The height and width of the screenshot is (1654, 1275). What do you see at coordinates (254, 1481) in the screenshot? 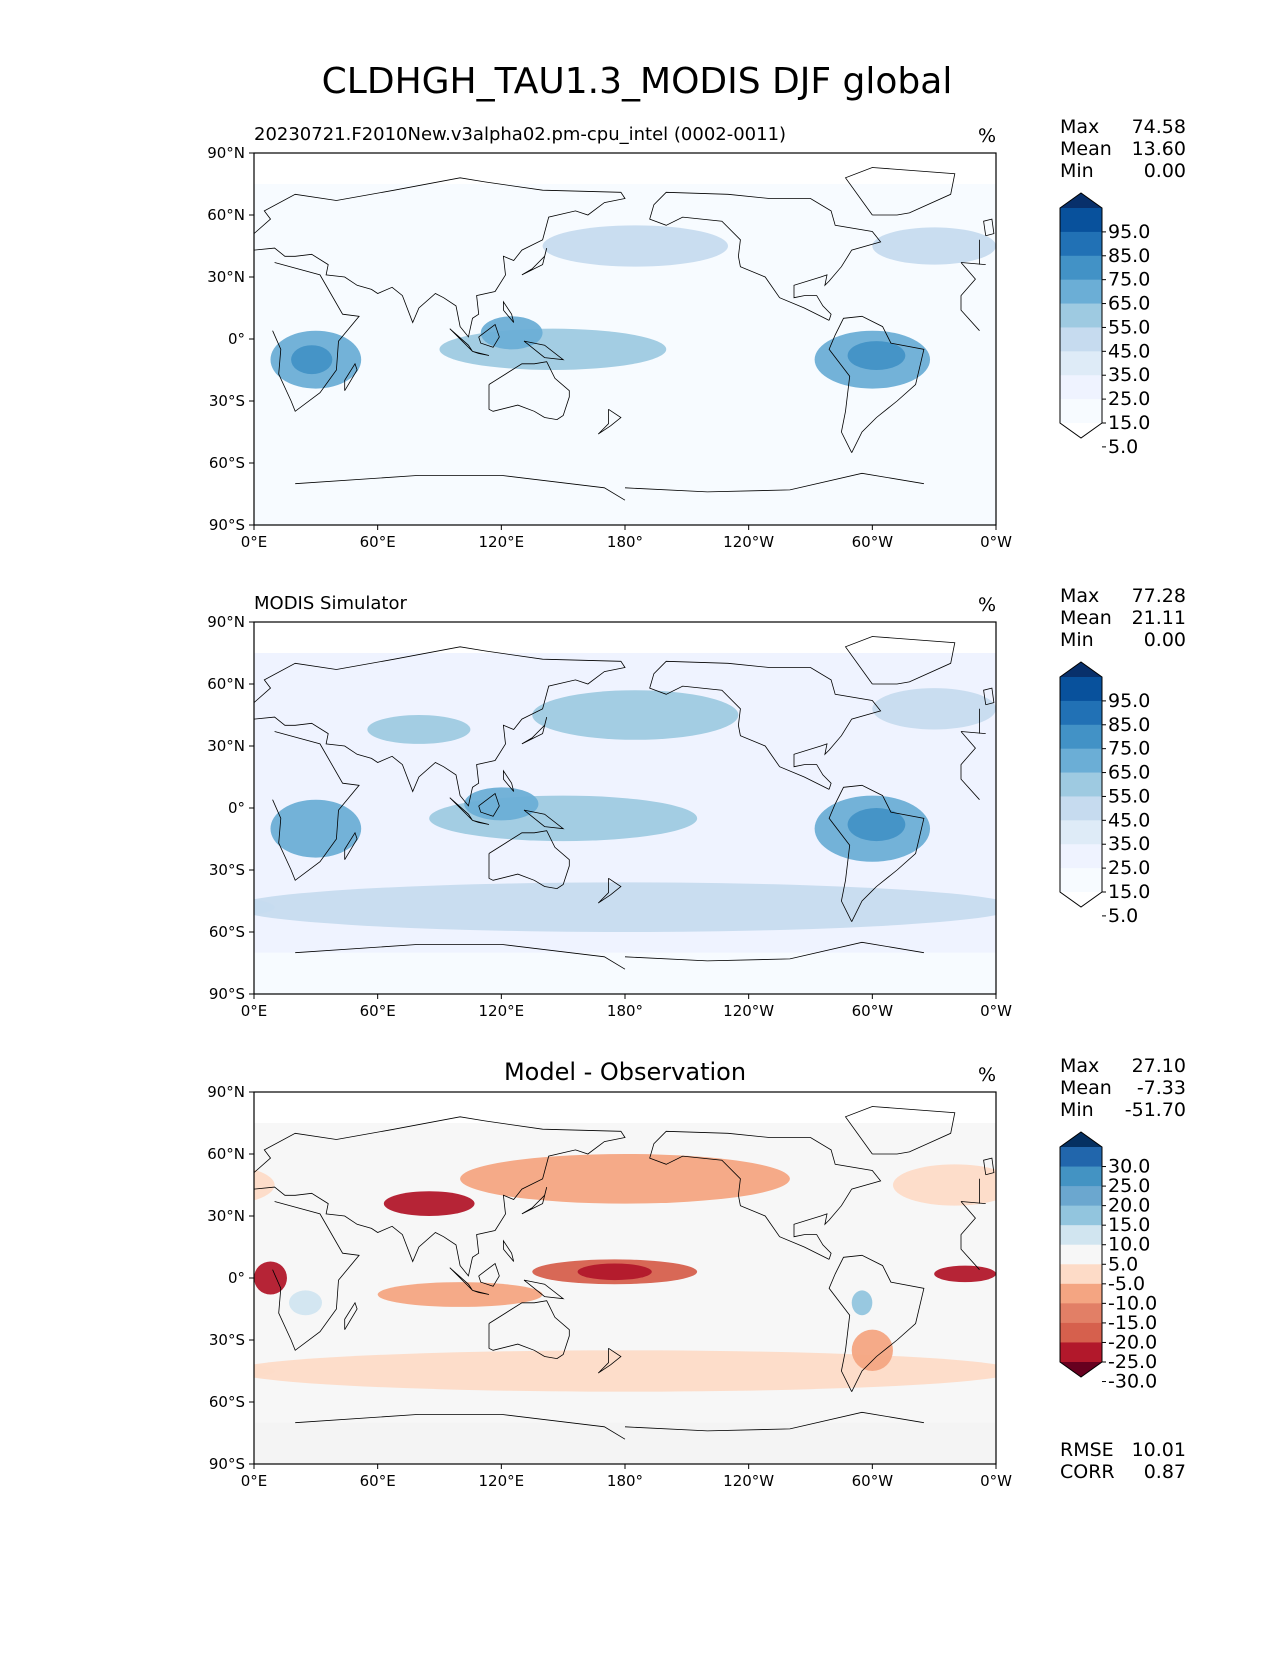
I see `lon-tick-label: 0°E` at bounding box center [254, 1481].